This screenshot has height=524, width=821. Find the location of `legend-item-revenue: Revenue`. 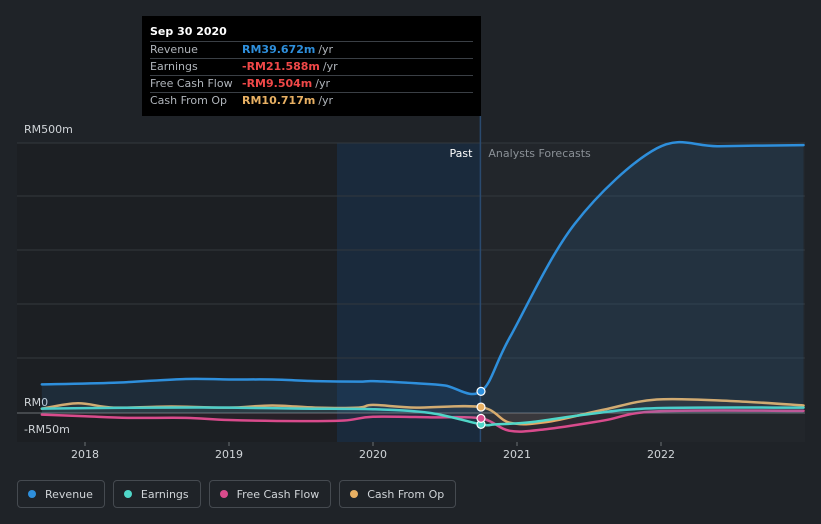

legend-item-revenue: Revenue is located at coordinates (61, 494).